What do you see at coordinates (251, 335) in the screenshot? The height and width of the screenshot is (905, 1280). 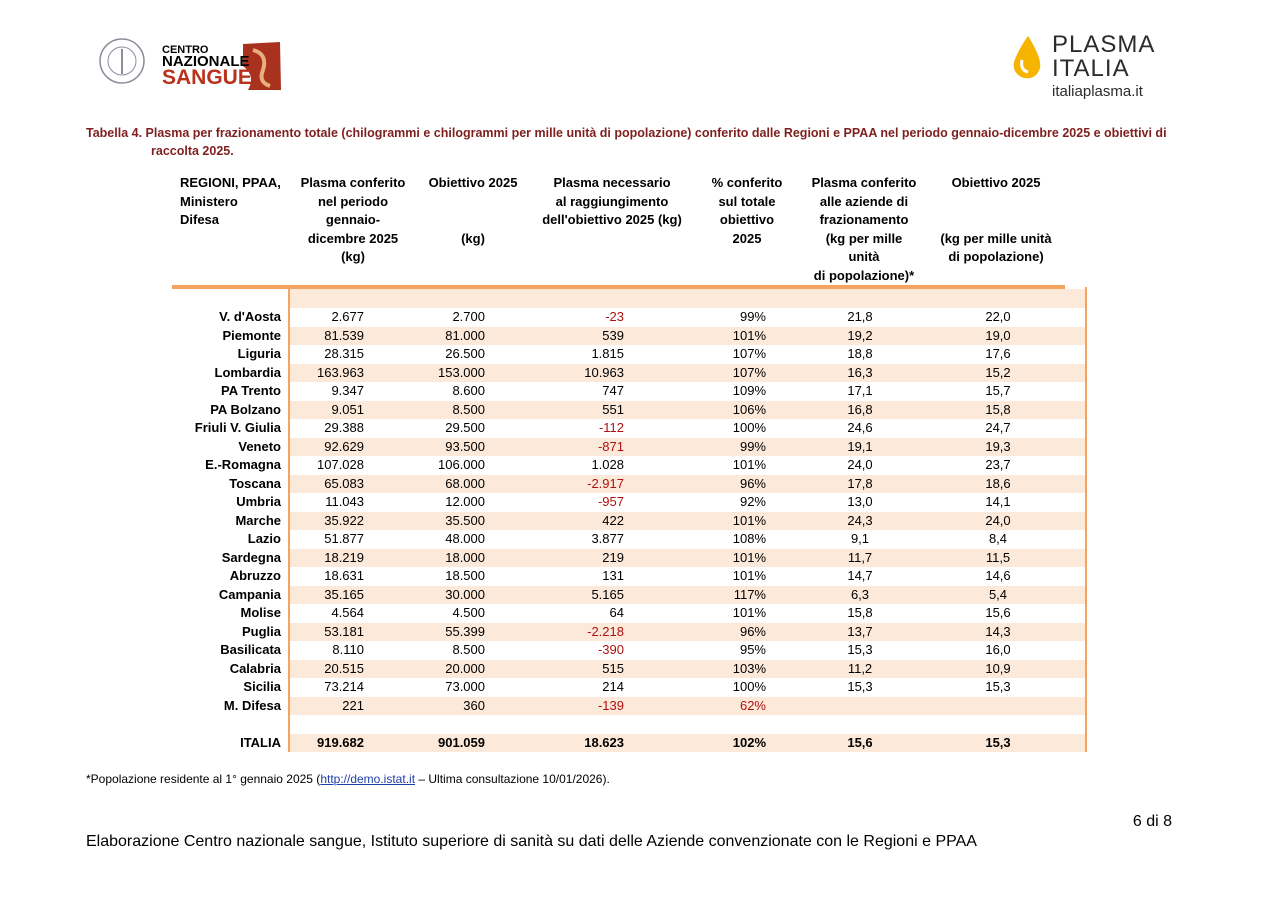 I see `row-label: Piemonte` at bounding box center [251, 335].